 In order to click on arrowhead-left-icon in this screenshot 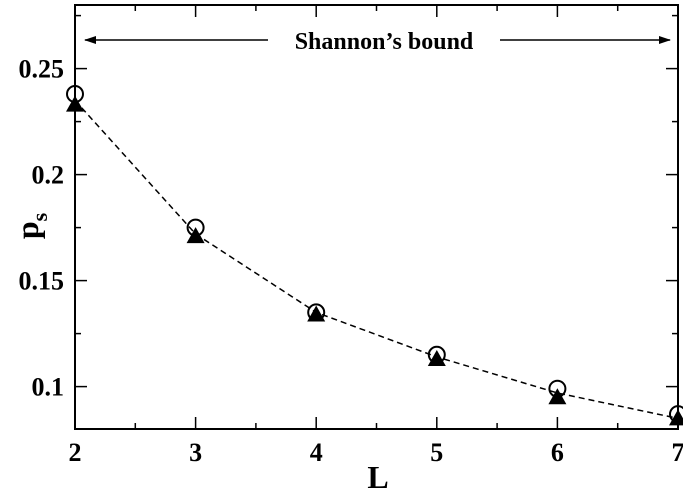, I will do `click(90, 40)`.